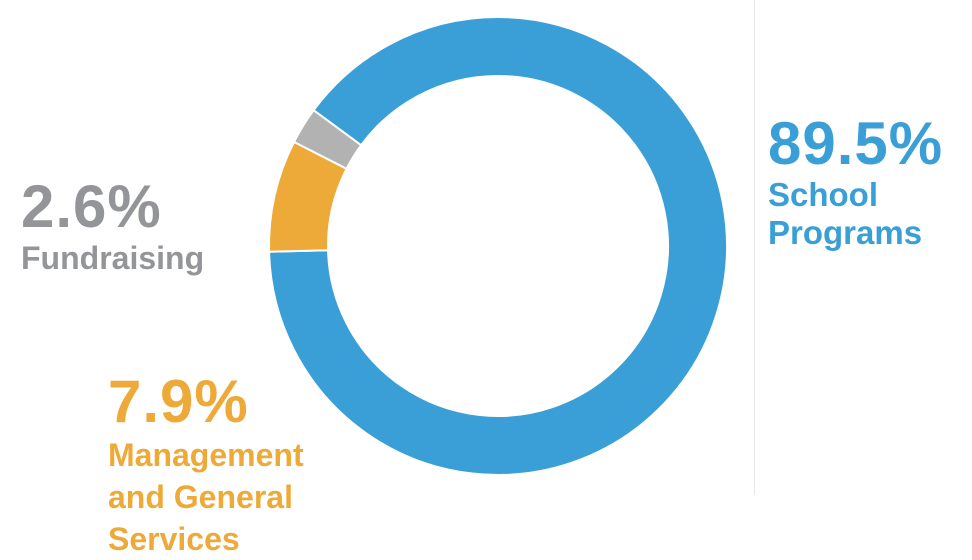 The width and height of the screenshot is (972, 560). Describe the element at coordinates (200, 497) in the screenshot. I see `management-name-line-2: and General` at that location.